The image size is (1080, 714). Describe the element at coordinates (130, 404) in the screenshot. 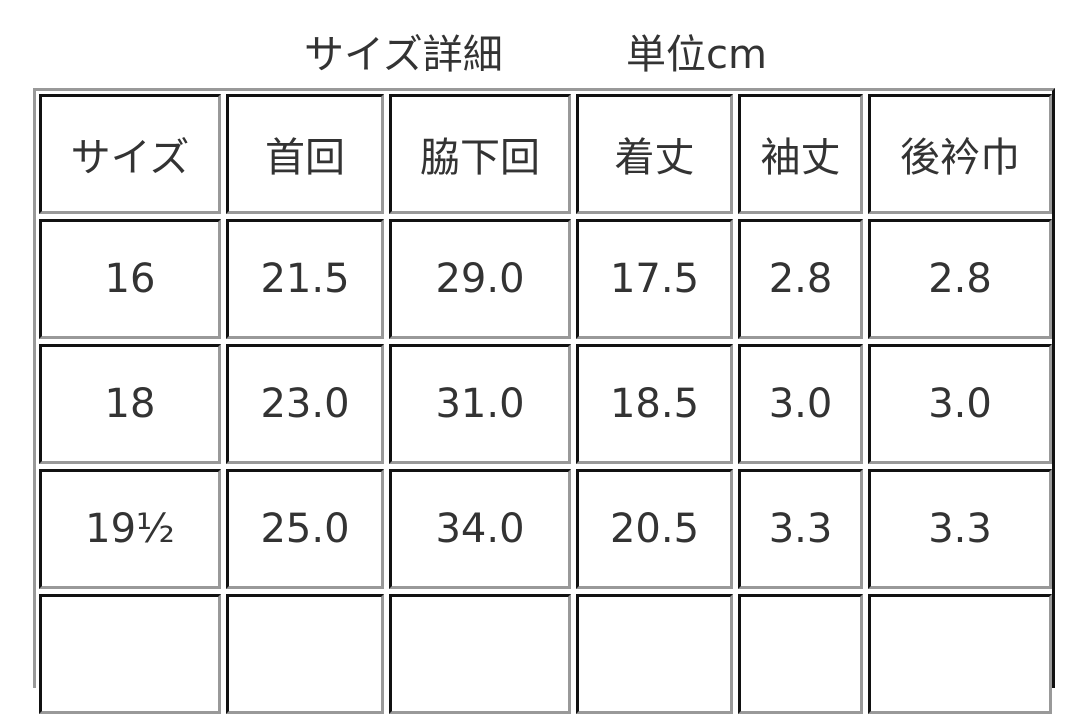

I see `cell-size: 18` at that location.